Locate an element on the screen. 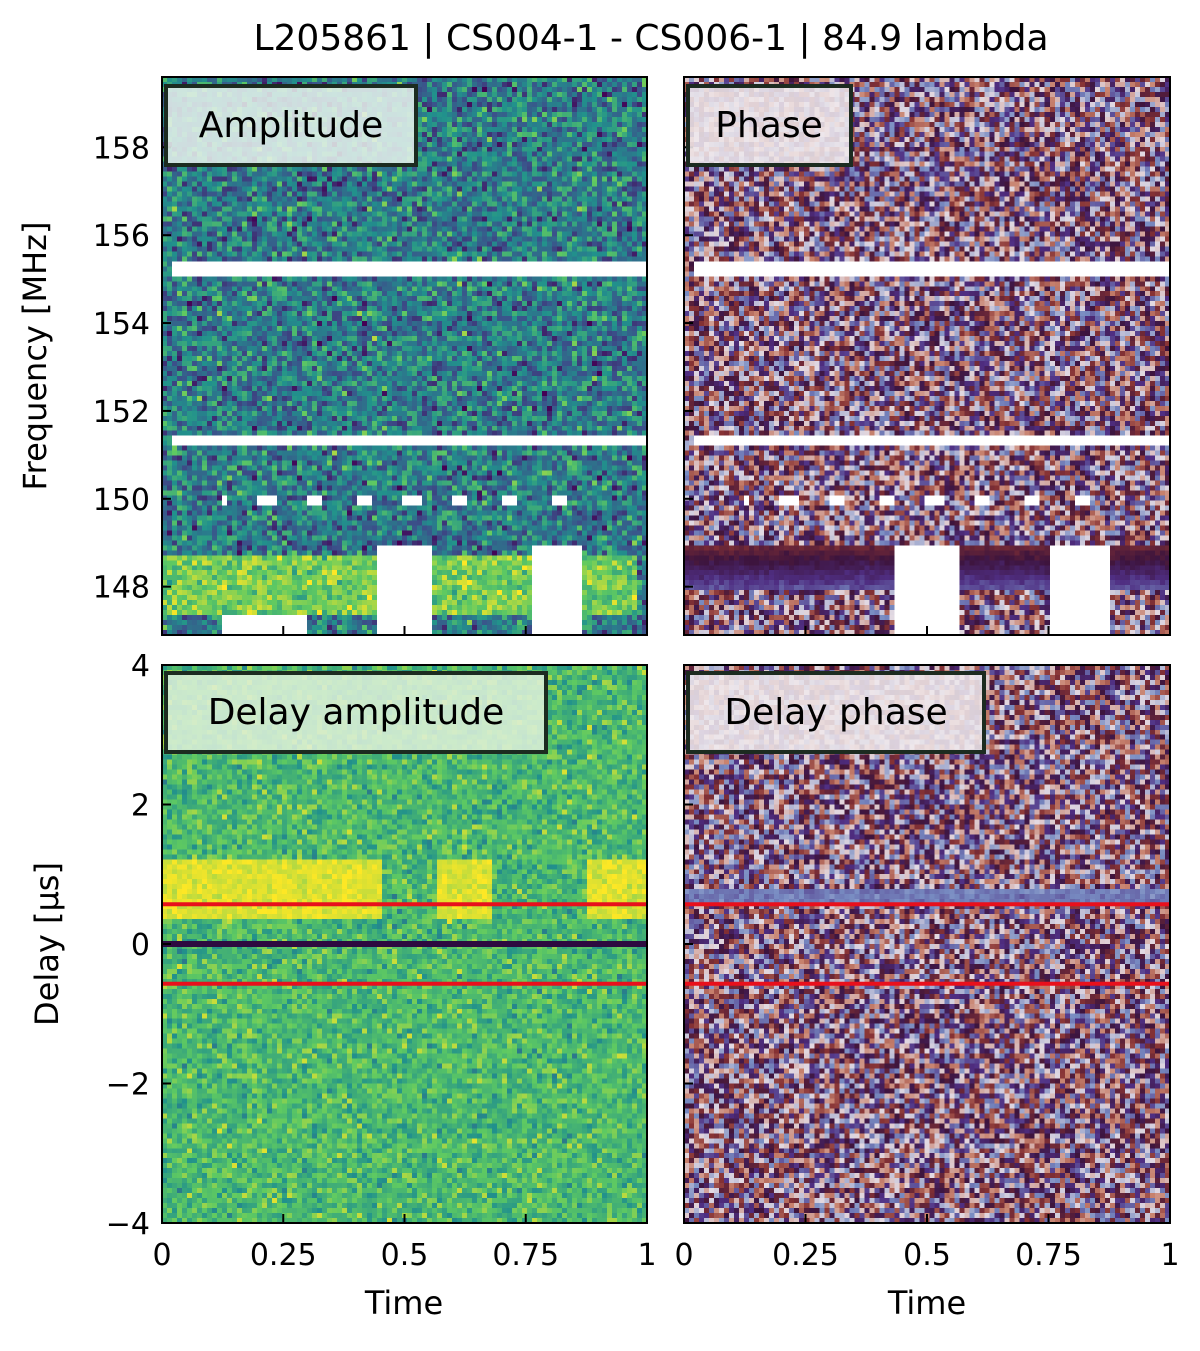 The height and width of the screenshot is (1351, 1200). amplitude-ytick-label-0: 148 is located at coordinates (121, 588).